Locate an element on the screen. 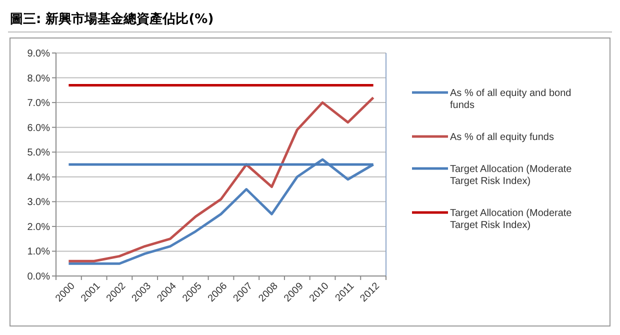  y-tick-label: 5.0% is located at coordinates (38, 153).